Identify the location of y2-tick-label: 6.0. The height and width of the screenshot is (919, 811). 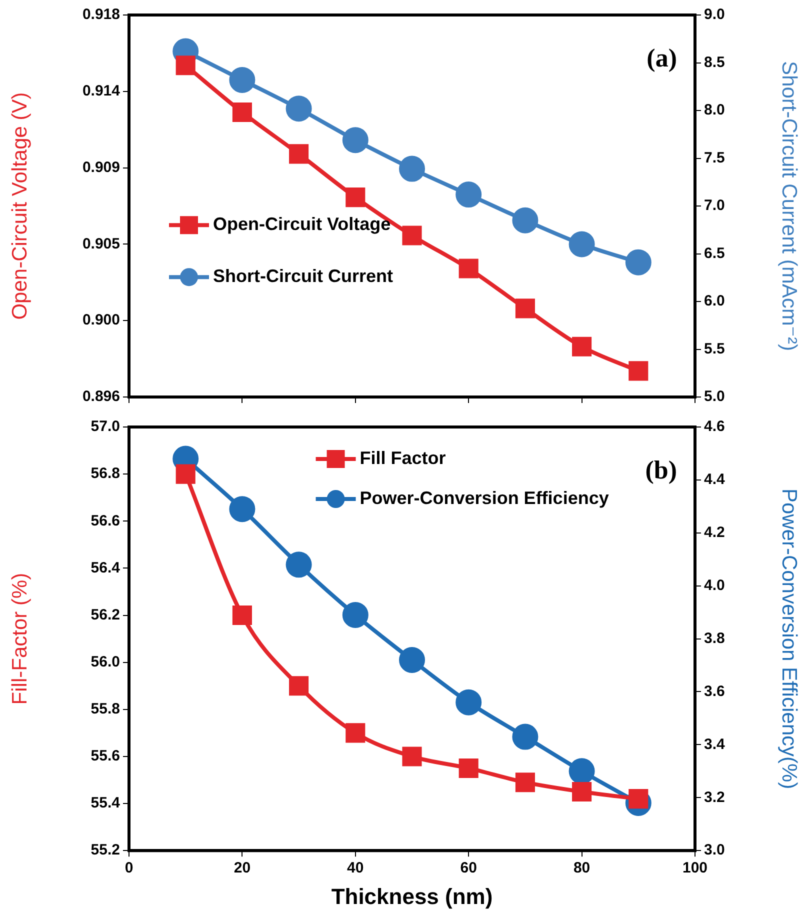
(714, 301).